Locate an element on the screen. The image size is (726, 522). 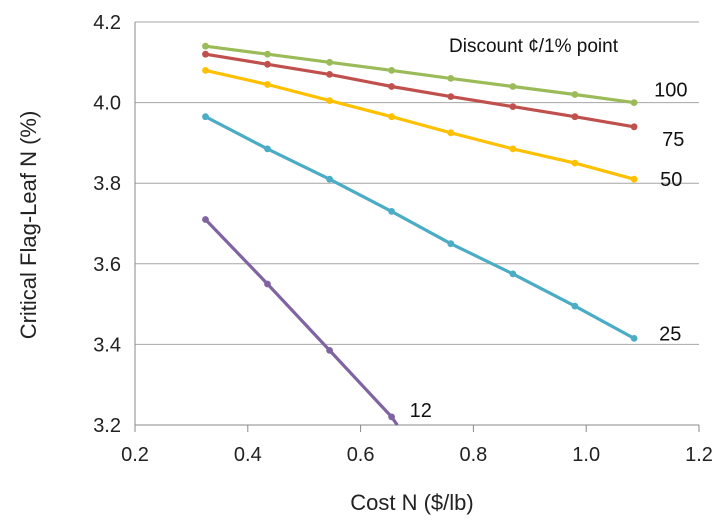
x-tick-label: 0.6 is located at coordinates (361, 455).